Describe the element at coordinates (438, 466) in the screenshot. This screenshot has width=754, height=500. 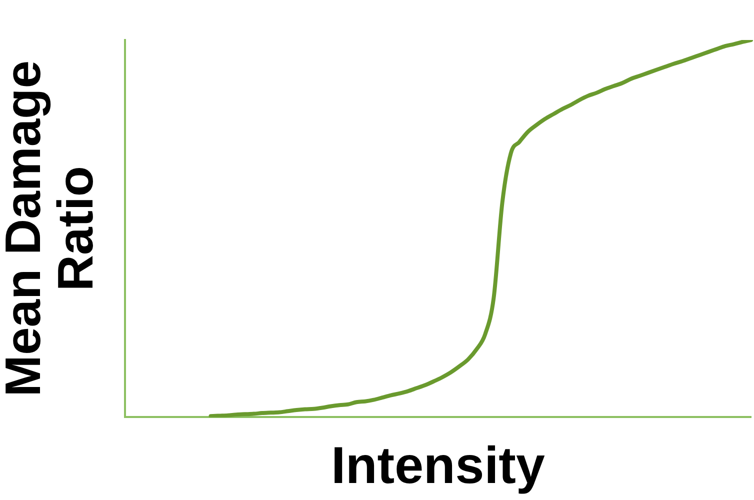
I see `x-axis-title: Intensity` at that location.